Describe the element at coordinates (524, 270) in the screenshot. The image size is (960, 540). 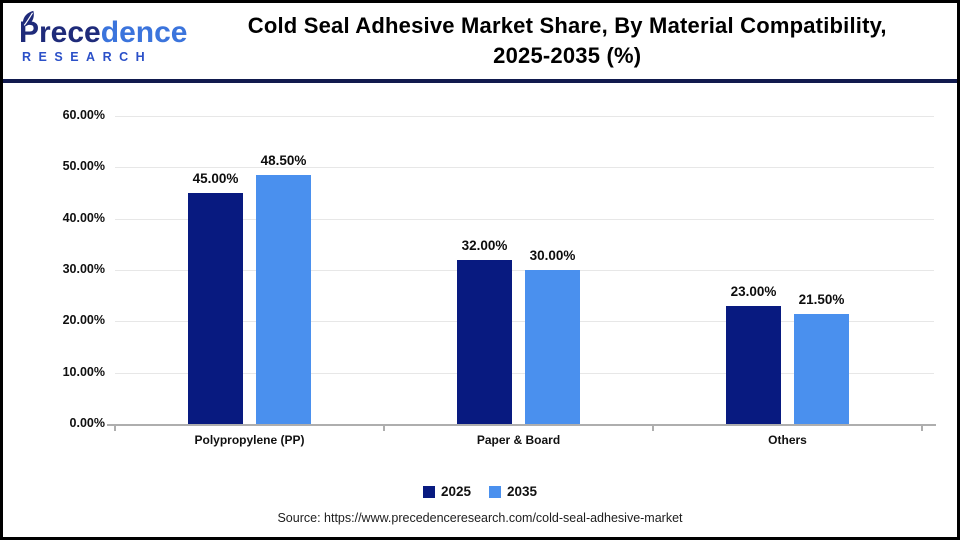
I see `gridline-30.00%` at that location.